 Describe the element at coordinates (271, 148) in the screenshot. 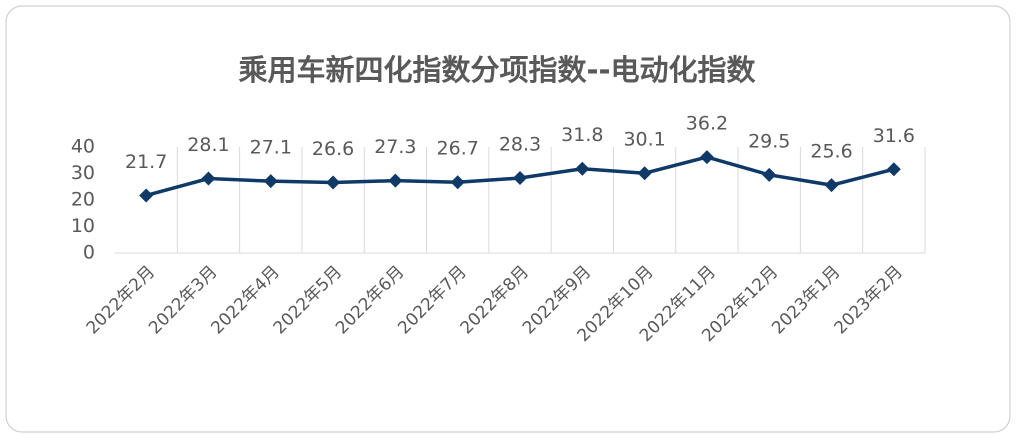

I see `data-label: 27.1` at that location.